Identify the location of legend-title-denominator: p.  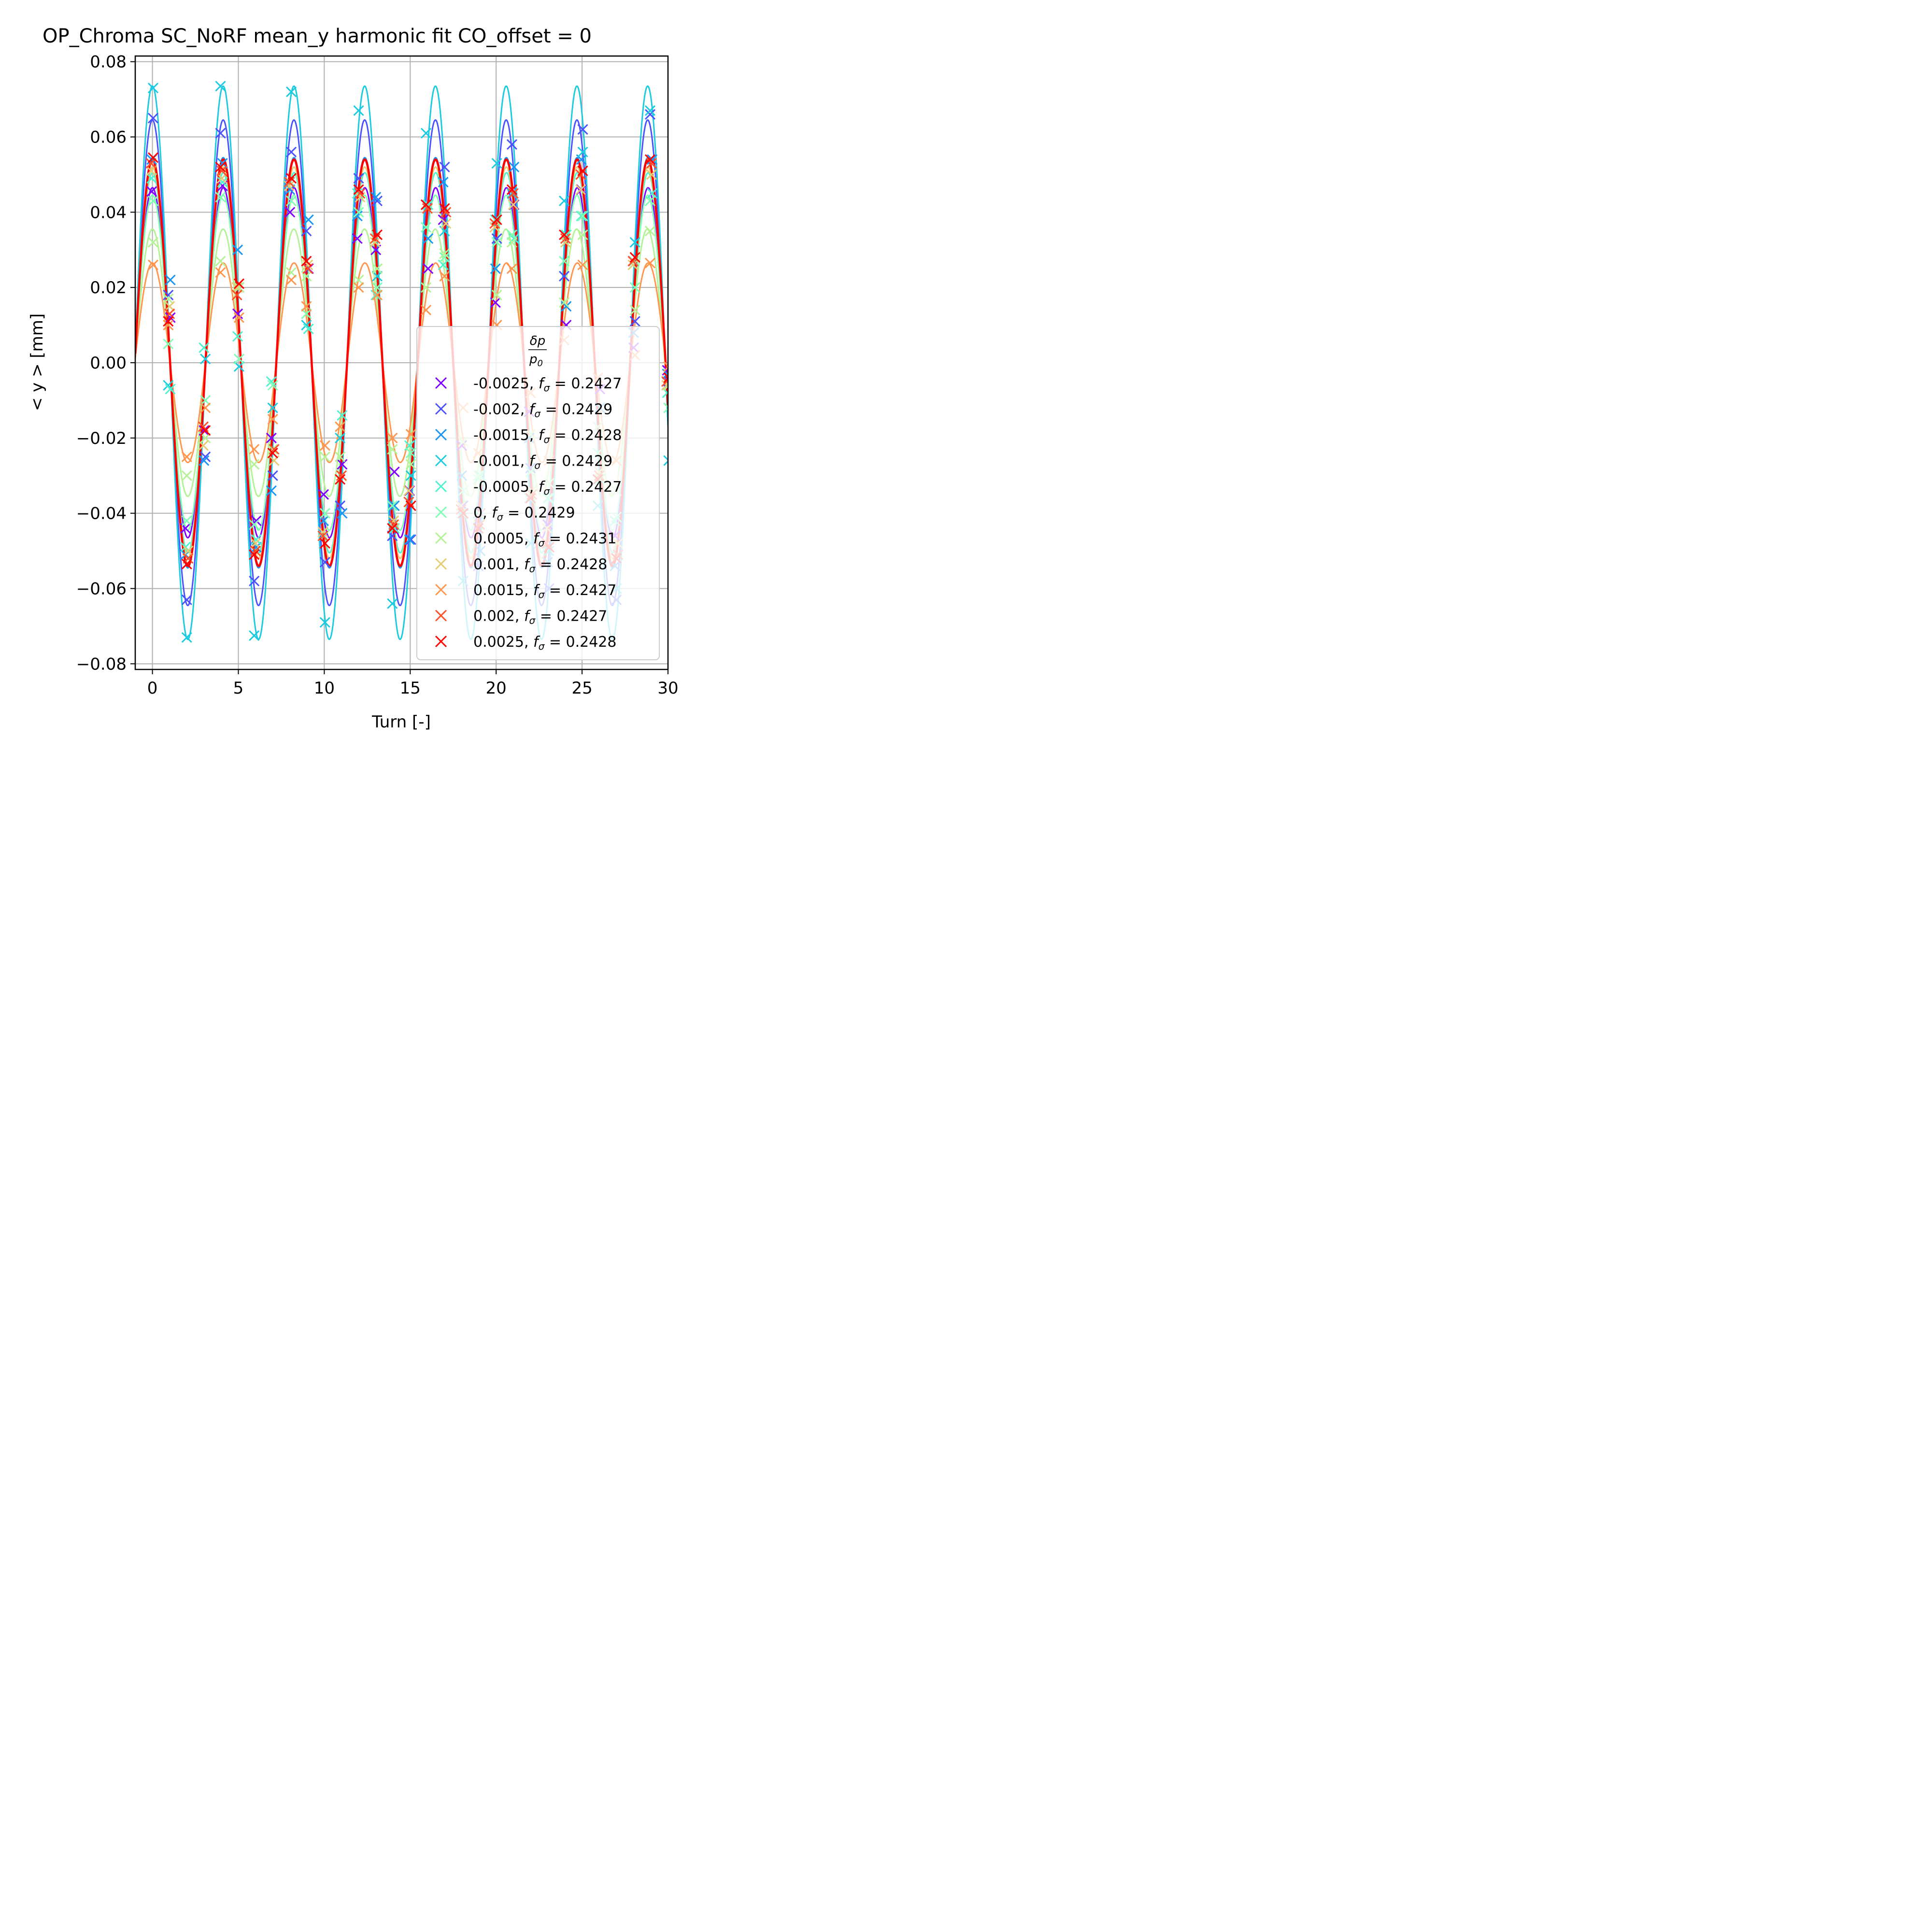
(533, 359).